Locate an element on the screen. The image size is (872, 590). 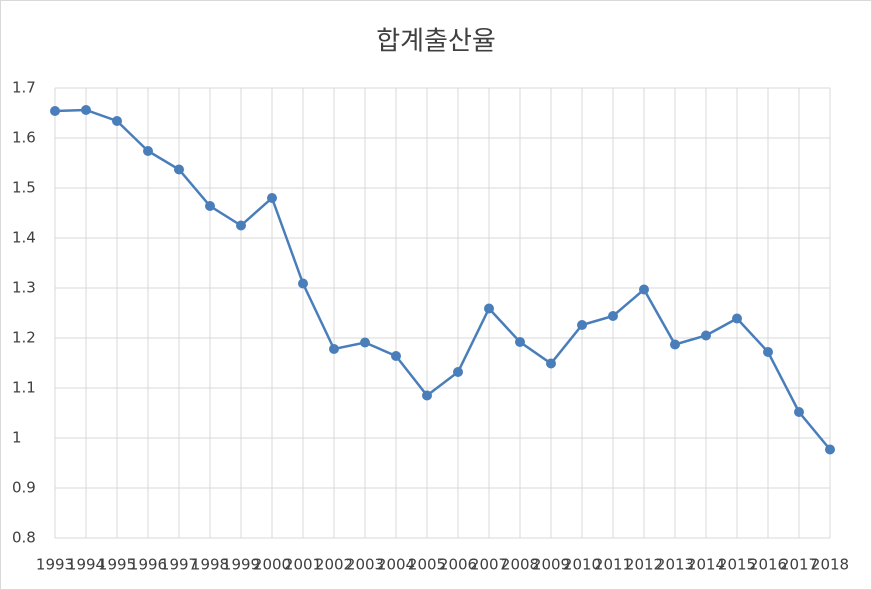
x-tick-label: 2005 is located at coordinates (427, 565).